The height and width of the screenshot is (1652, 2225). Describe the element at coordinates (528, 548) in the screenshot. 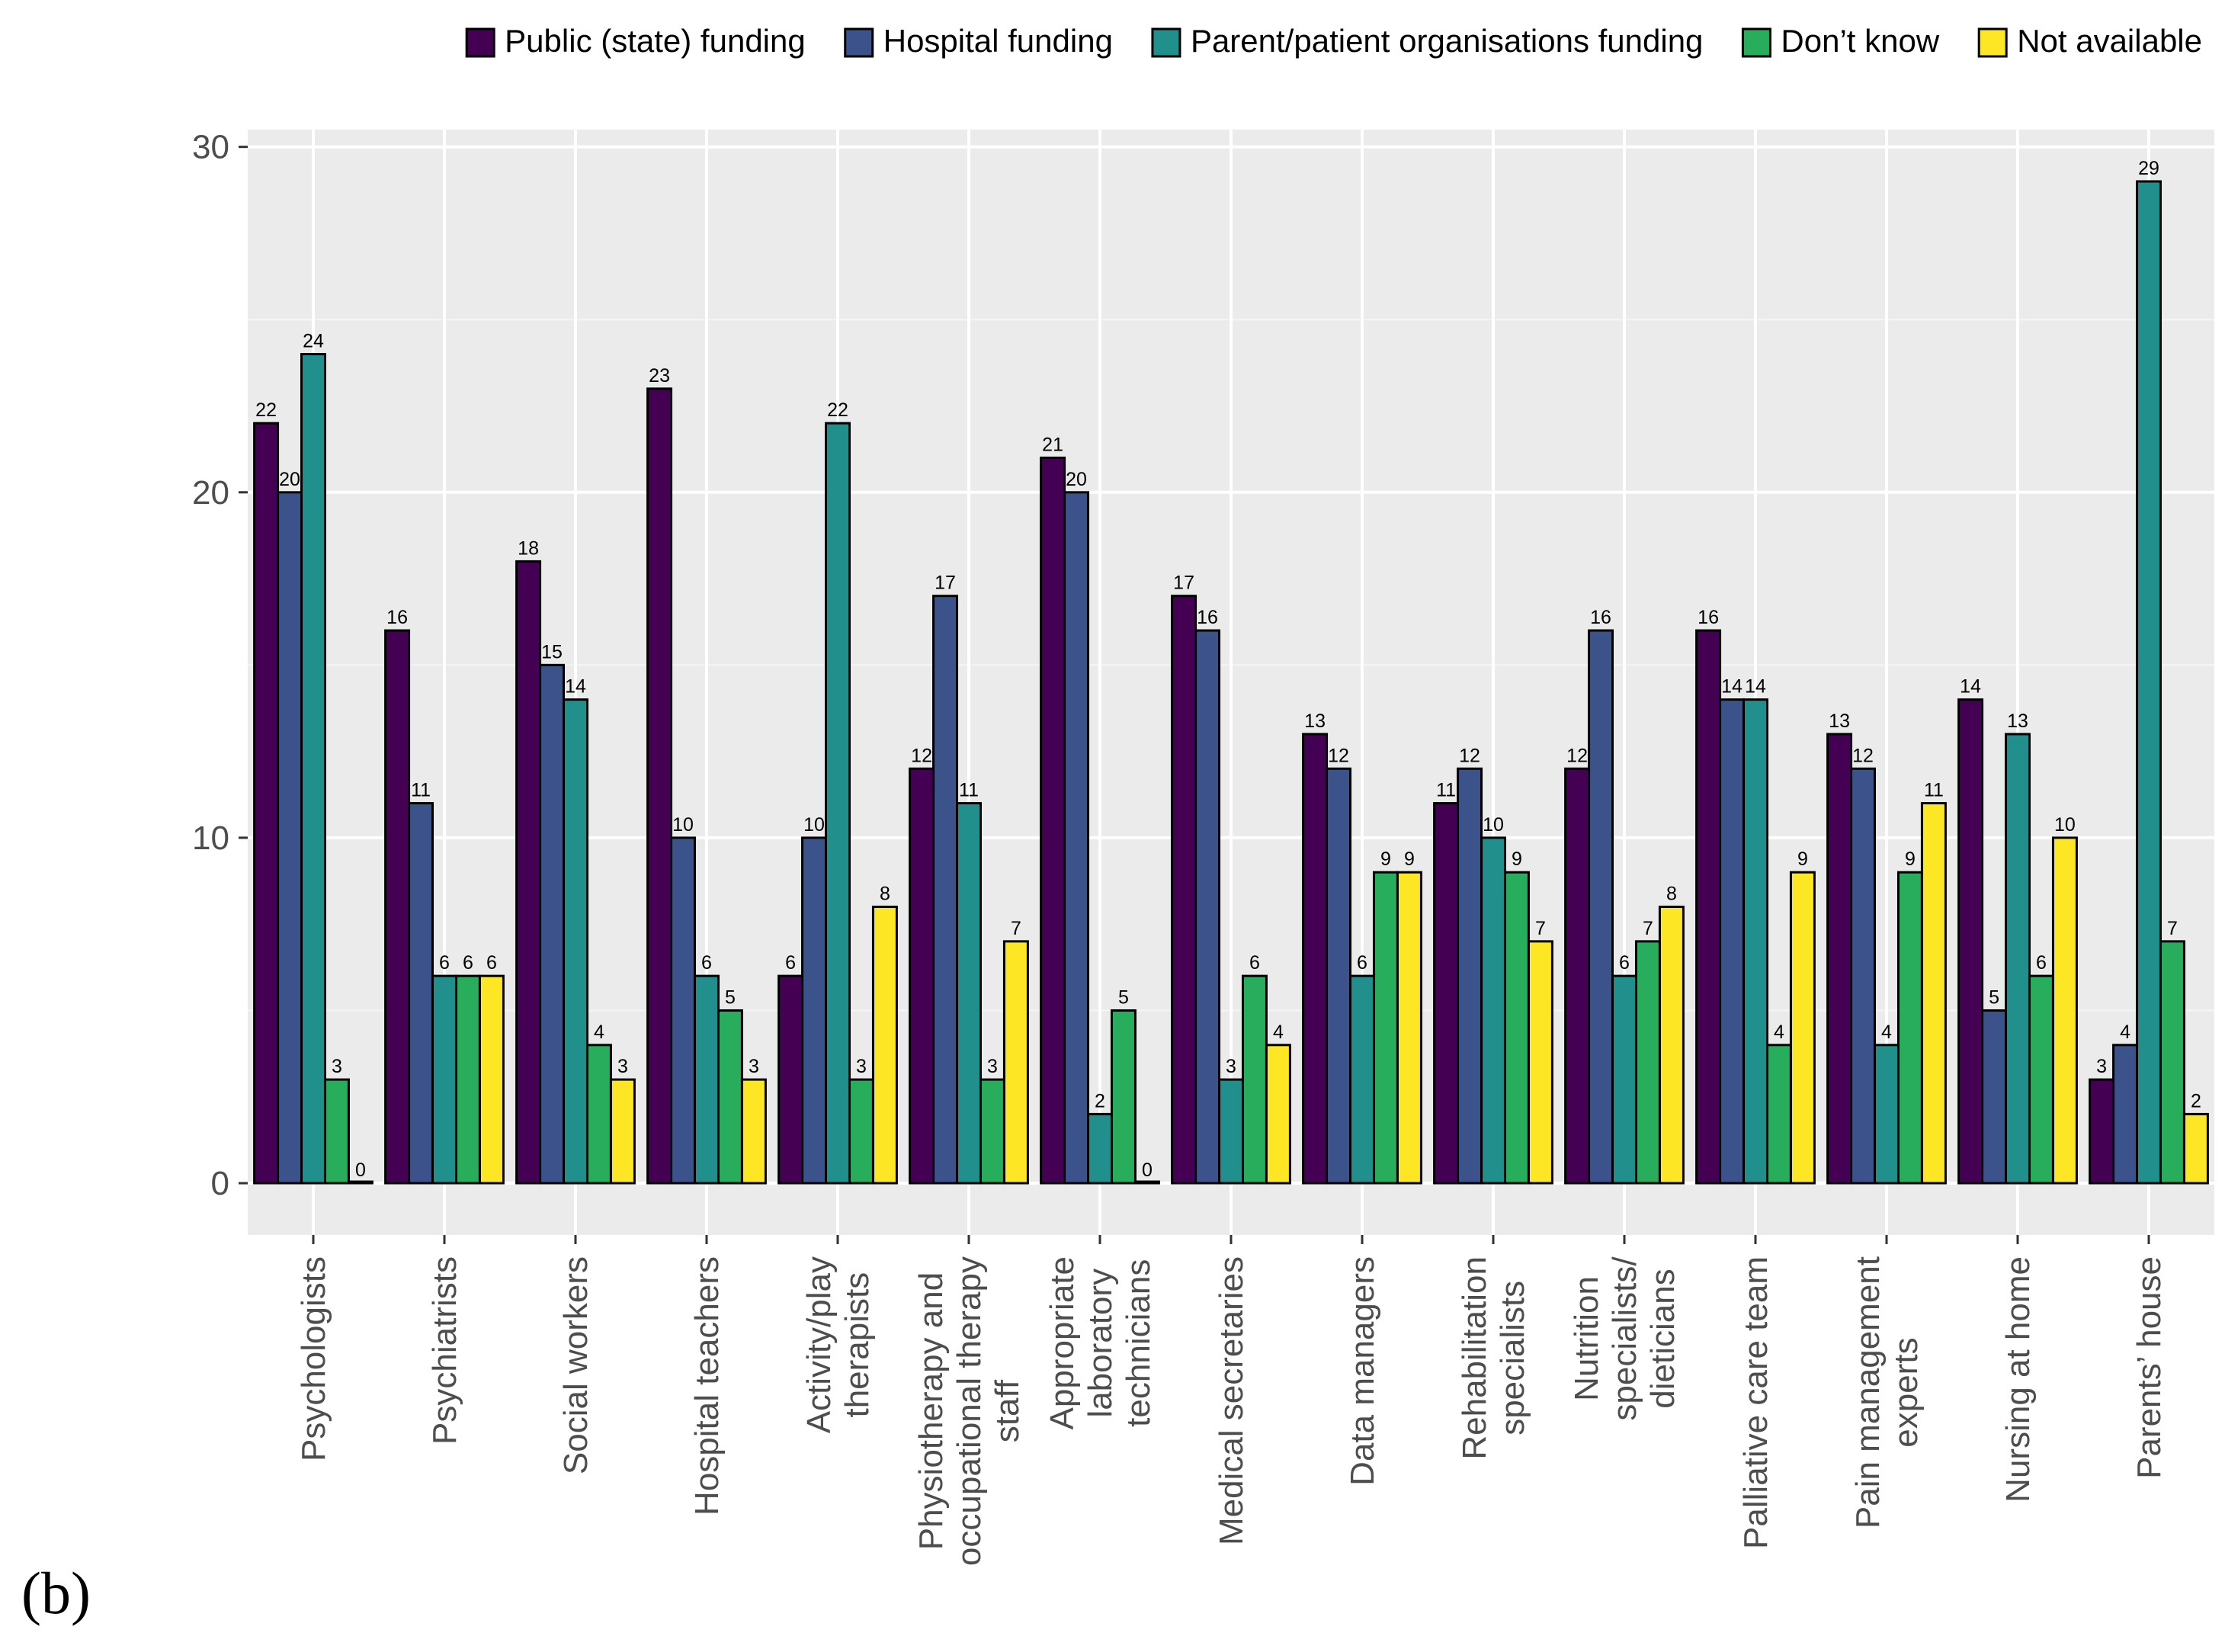

I see `bar-value-label: 18` at that location.